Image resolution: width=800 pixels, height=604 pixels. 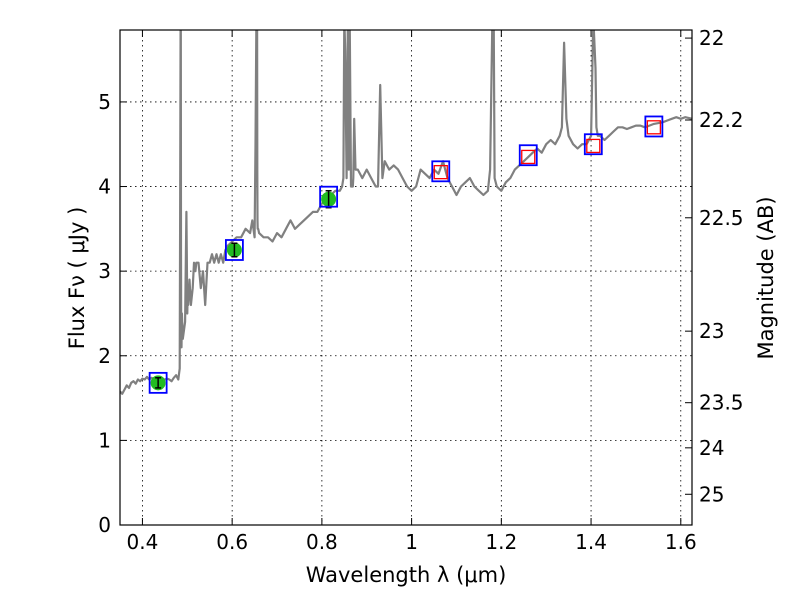 I want to click on x-tick-label: 1, so click(x=411, y=542).